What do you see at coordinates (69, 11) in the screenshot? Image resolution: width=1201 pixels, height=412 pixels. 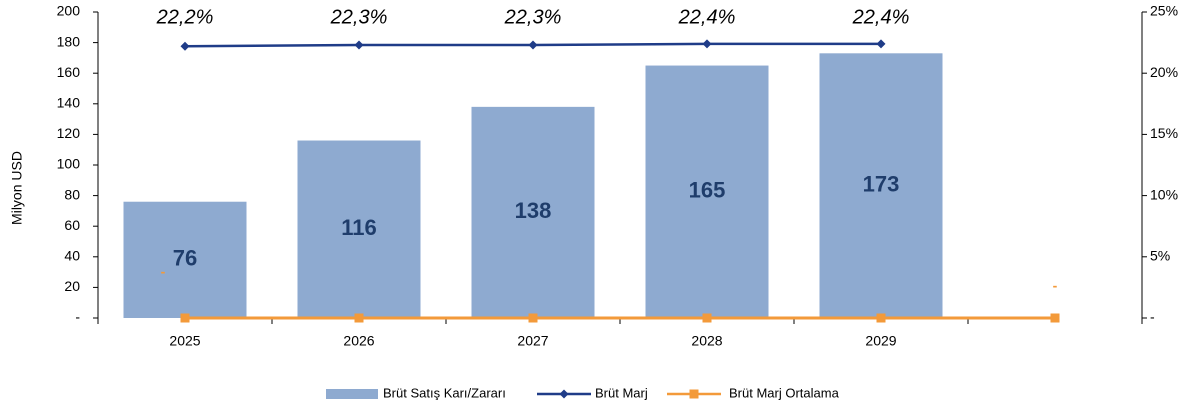 I see `y-tick-label: 200` at bounding box center [69, 11].